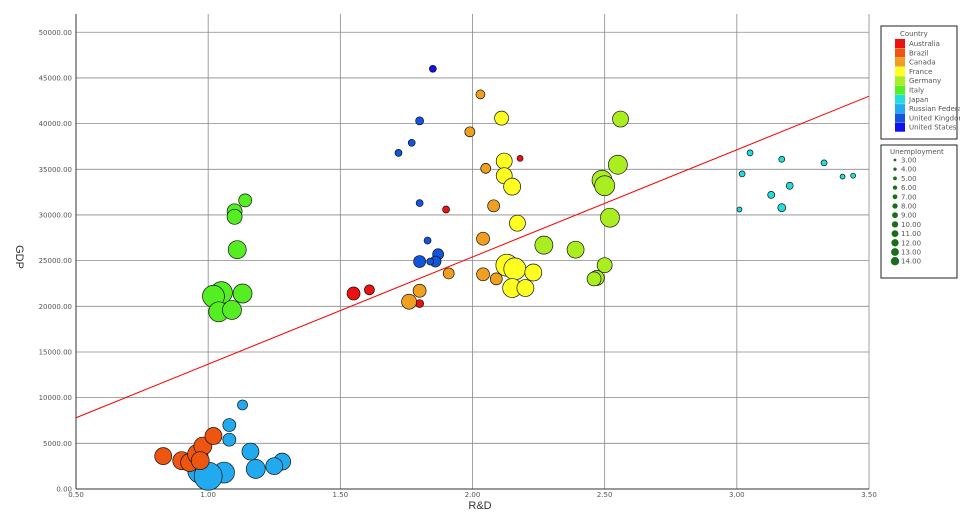  What do you see at coordinates (909, 216) in the screenshot?
I see `legend-size-label: 9.00` at bounding box center [909, 216].